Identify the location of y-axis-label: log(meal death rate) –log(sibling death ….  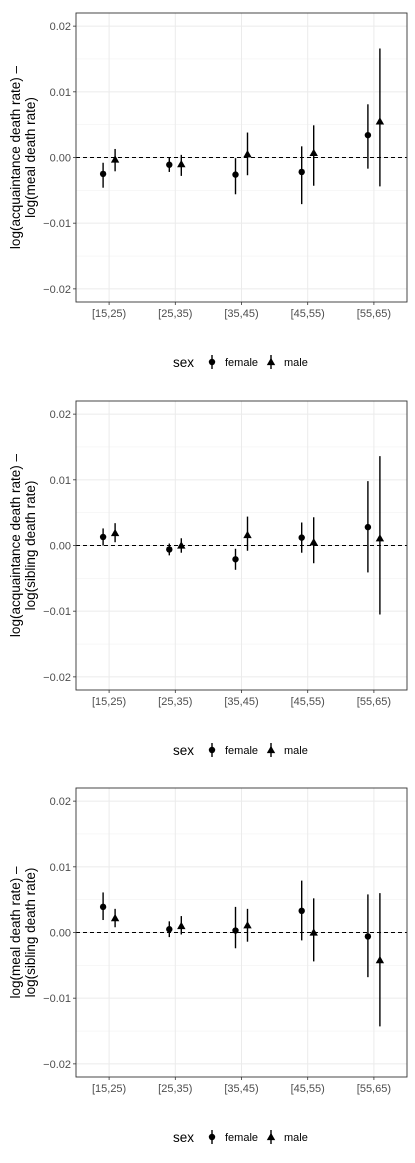
(23, 932).